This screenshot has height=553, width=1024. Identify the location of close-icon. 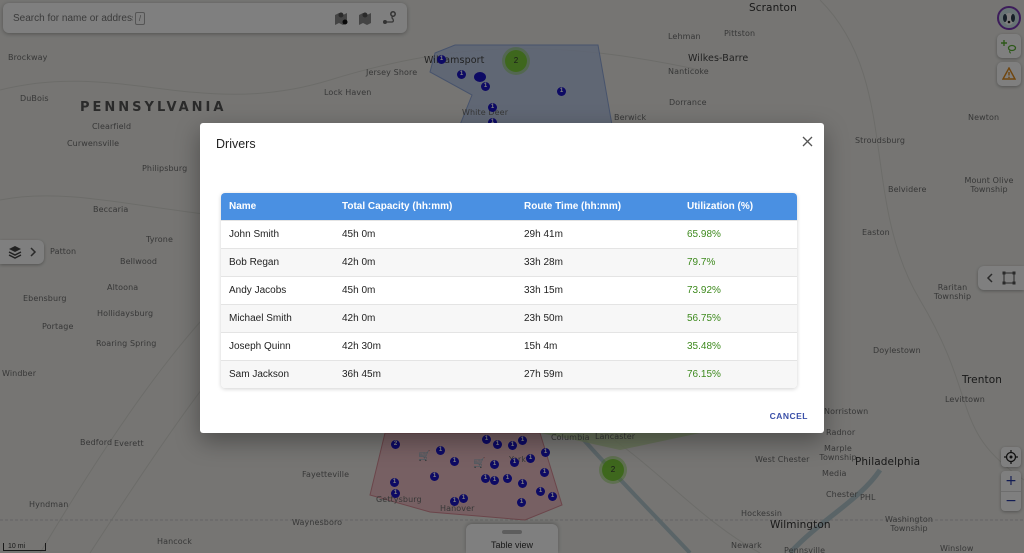
(807, 141).